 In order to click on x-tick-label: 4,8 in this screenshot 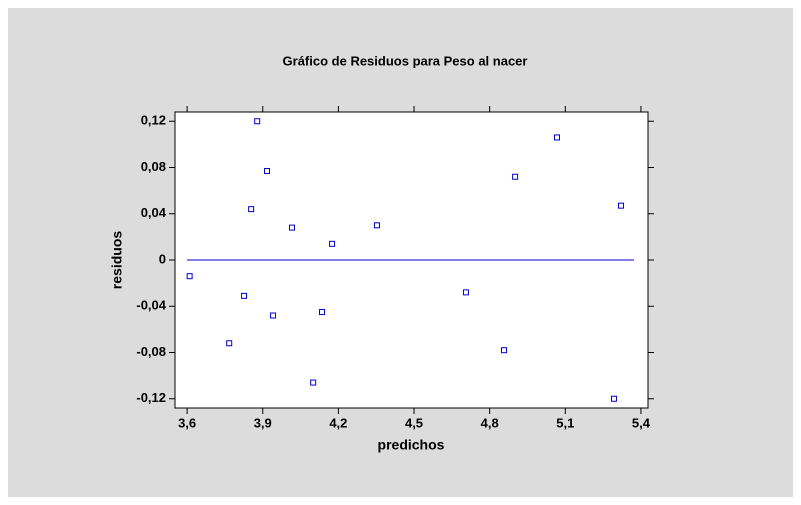, I will do `click(490, 422)`.